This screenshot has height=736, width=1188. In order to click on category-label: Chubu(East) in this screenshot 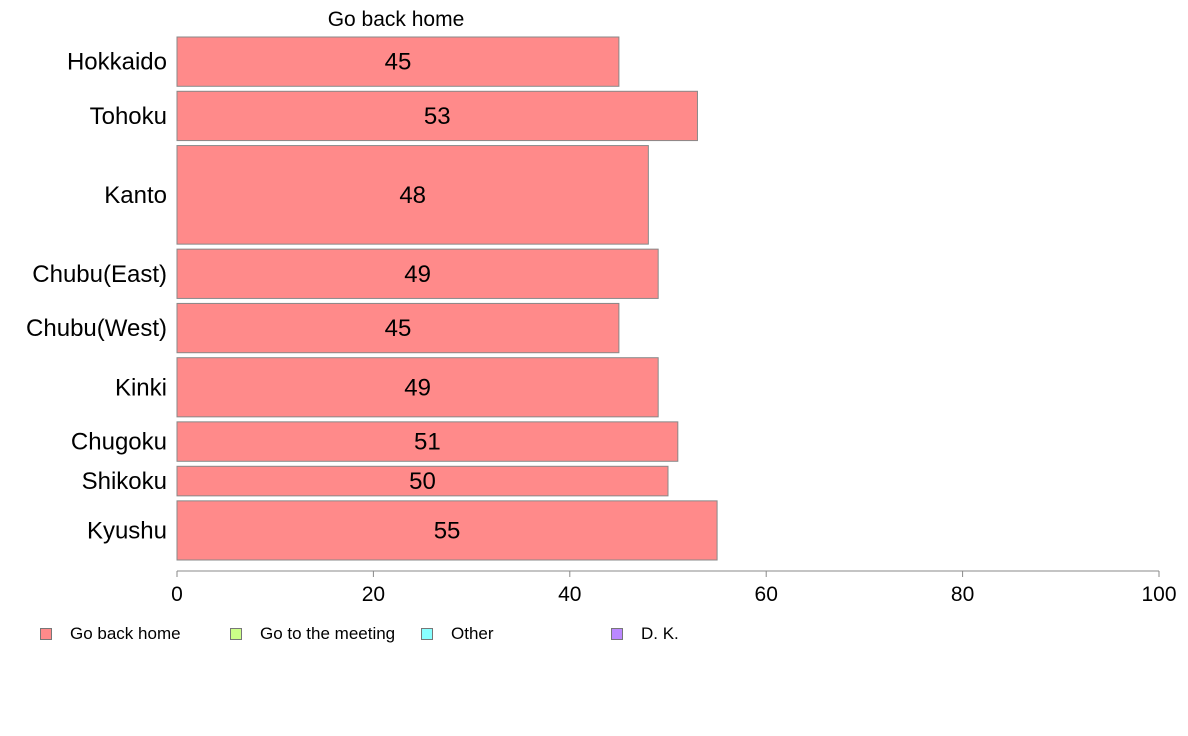, I will do `click(99, 274)`.